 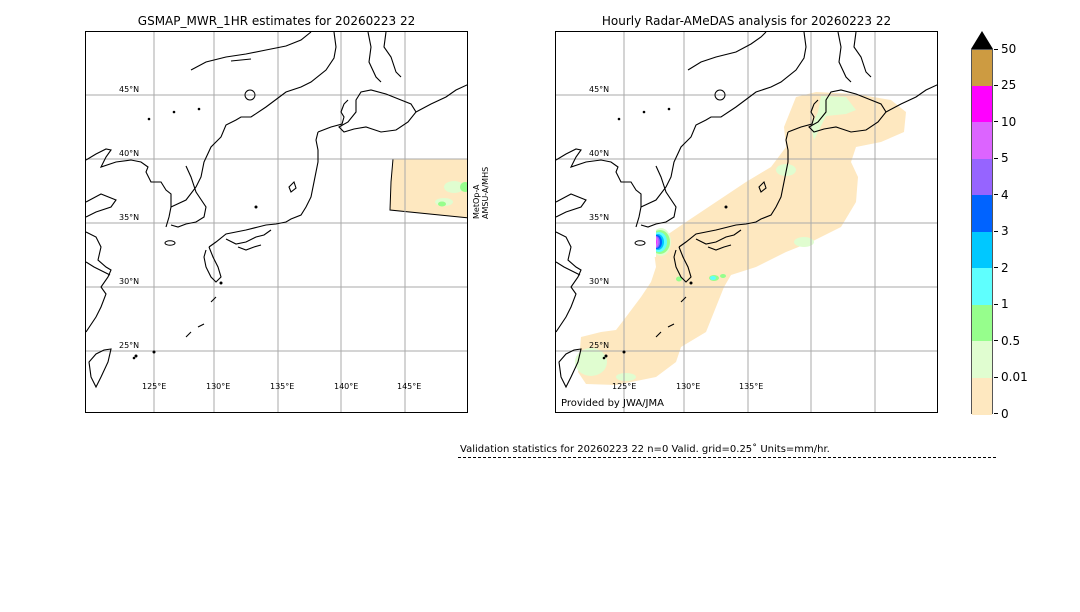 What do you see at coordinates (129, 345) in the screenshot?
I see `left-lat-label-25: 25°N` at bounding box center [129, 345].